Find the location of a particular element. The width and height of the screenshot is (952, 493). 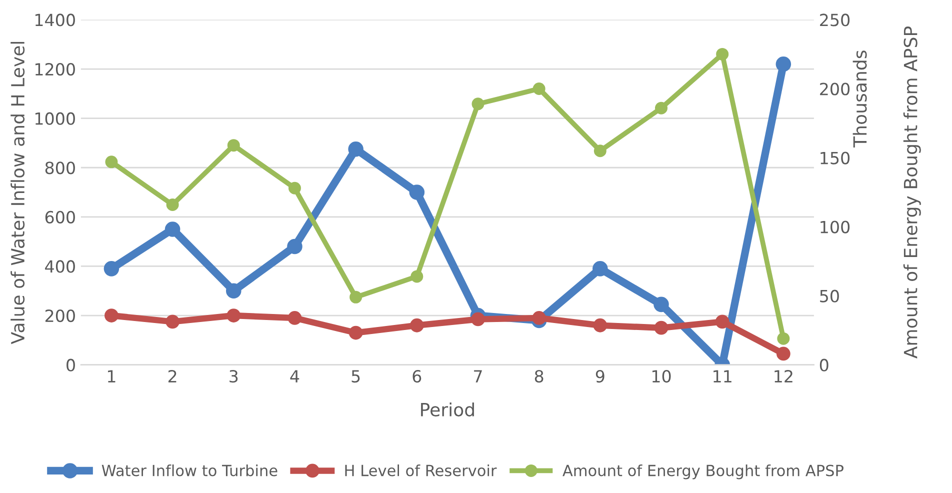

y-axis-title: Value of Water Inflow and H Level is located at coordinates (17, 193).